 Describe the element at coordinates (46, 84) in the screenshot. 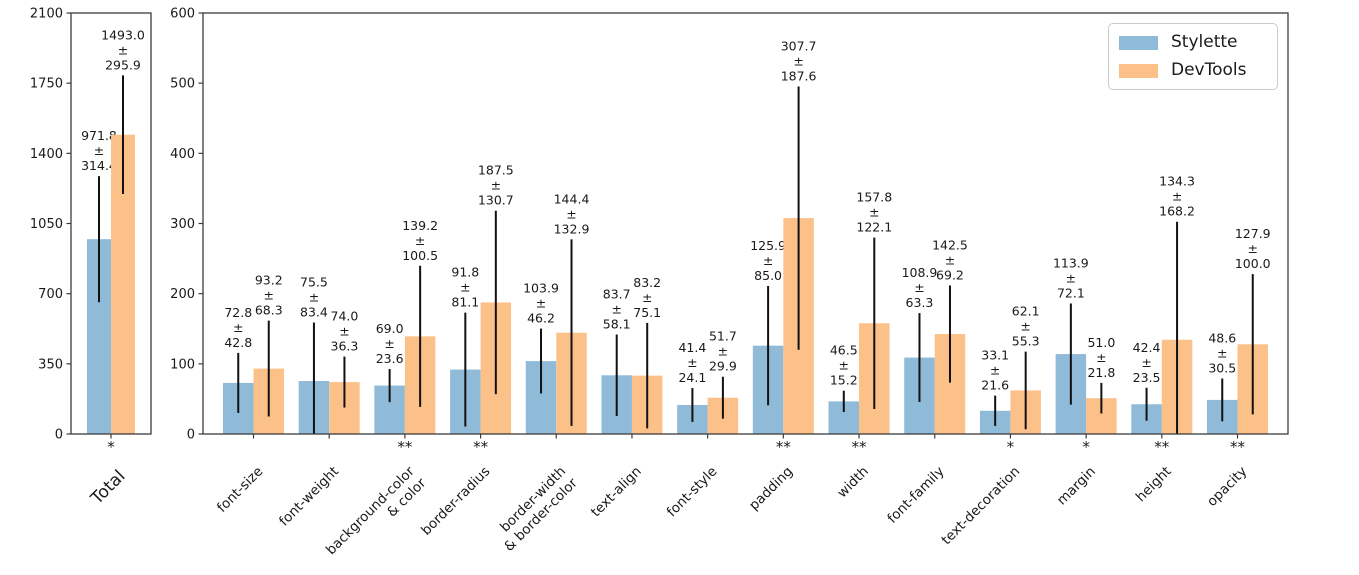

I see `y-tick-label: 1750` at that location.